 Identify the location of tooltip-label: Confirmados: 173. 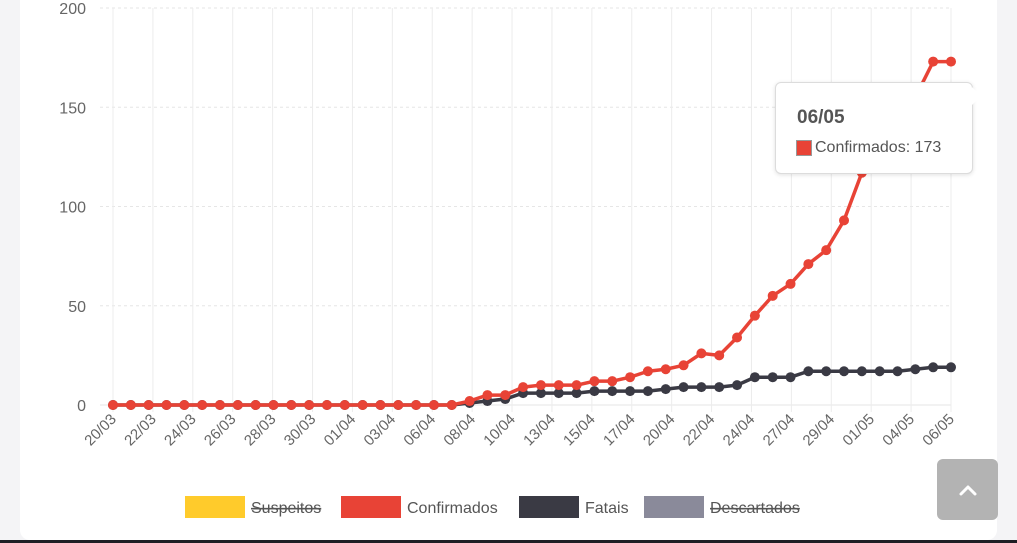
(878, 147).